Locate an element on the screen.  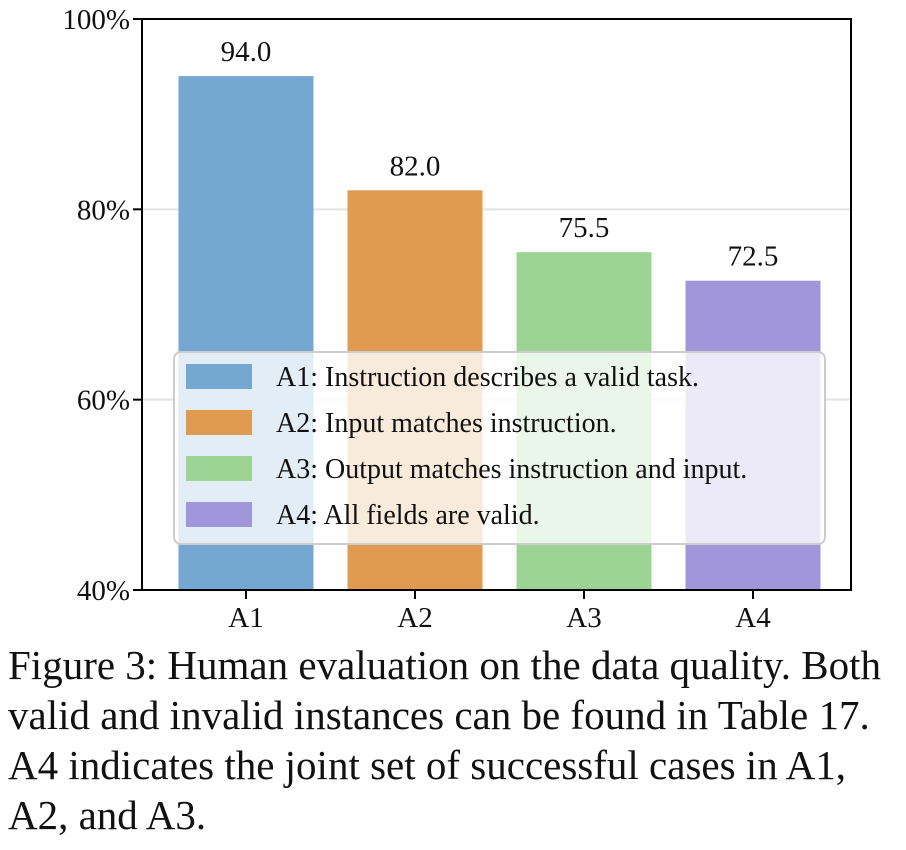
x-tick-label-a3: A3 is located at coordinates (583, 616).